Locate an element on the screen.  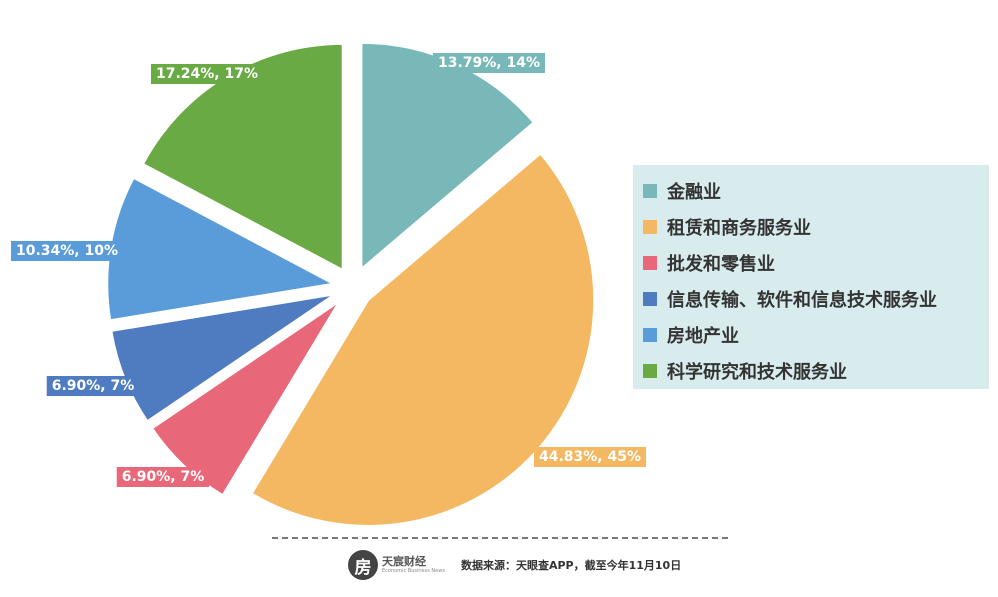
legend-label: 金融业 is located at coordinates (694, 192).